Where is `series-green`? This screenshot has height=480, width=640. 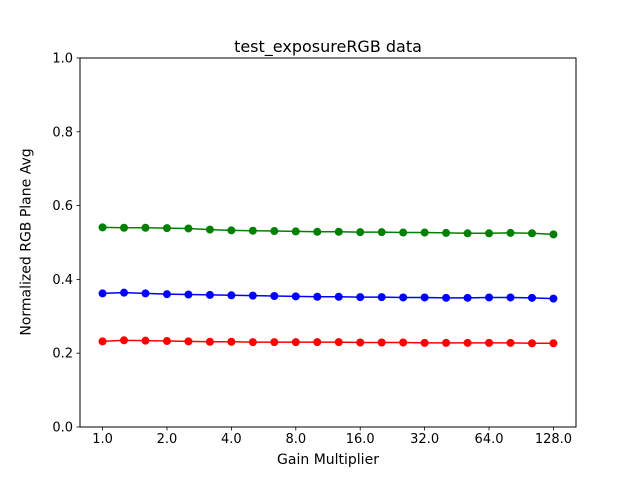
series-green is located at coordinates (328, 231).